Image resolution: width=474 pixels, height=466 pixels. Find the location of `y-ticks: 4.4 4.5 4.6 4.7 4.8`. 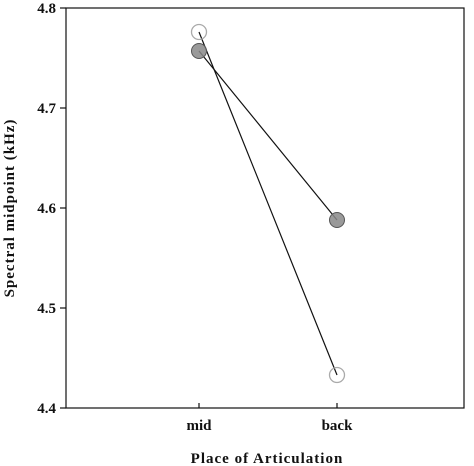

y-ticks: 4.4 4.5 4.6 4.7 4.8 is located at coordinates (51, 209).